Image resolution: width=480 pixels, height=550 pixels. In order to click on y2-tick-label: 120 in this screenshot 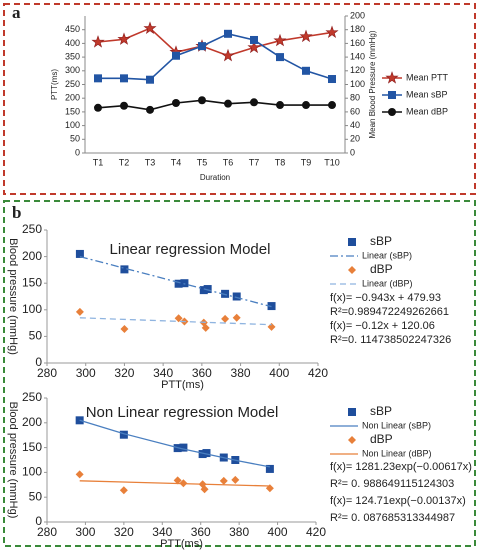, I will do `click(357, 70)`.